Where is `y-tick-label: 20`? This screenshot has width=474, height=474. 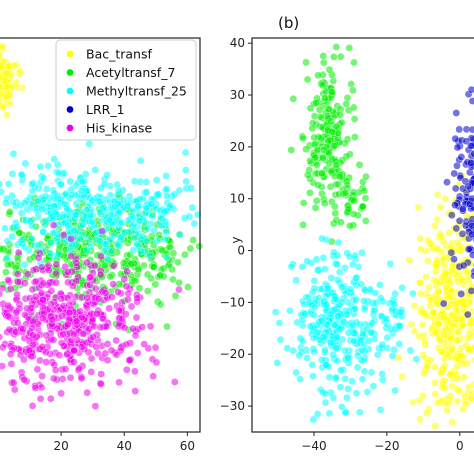 y-tick-label: 20 is located at coordinates (237, 147).